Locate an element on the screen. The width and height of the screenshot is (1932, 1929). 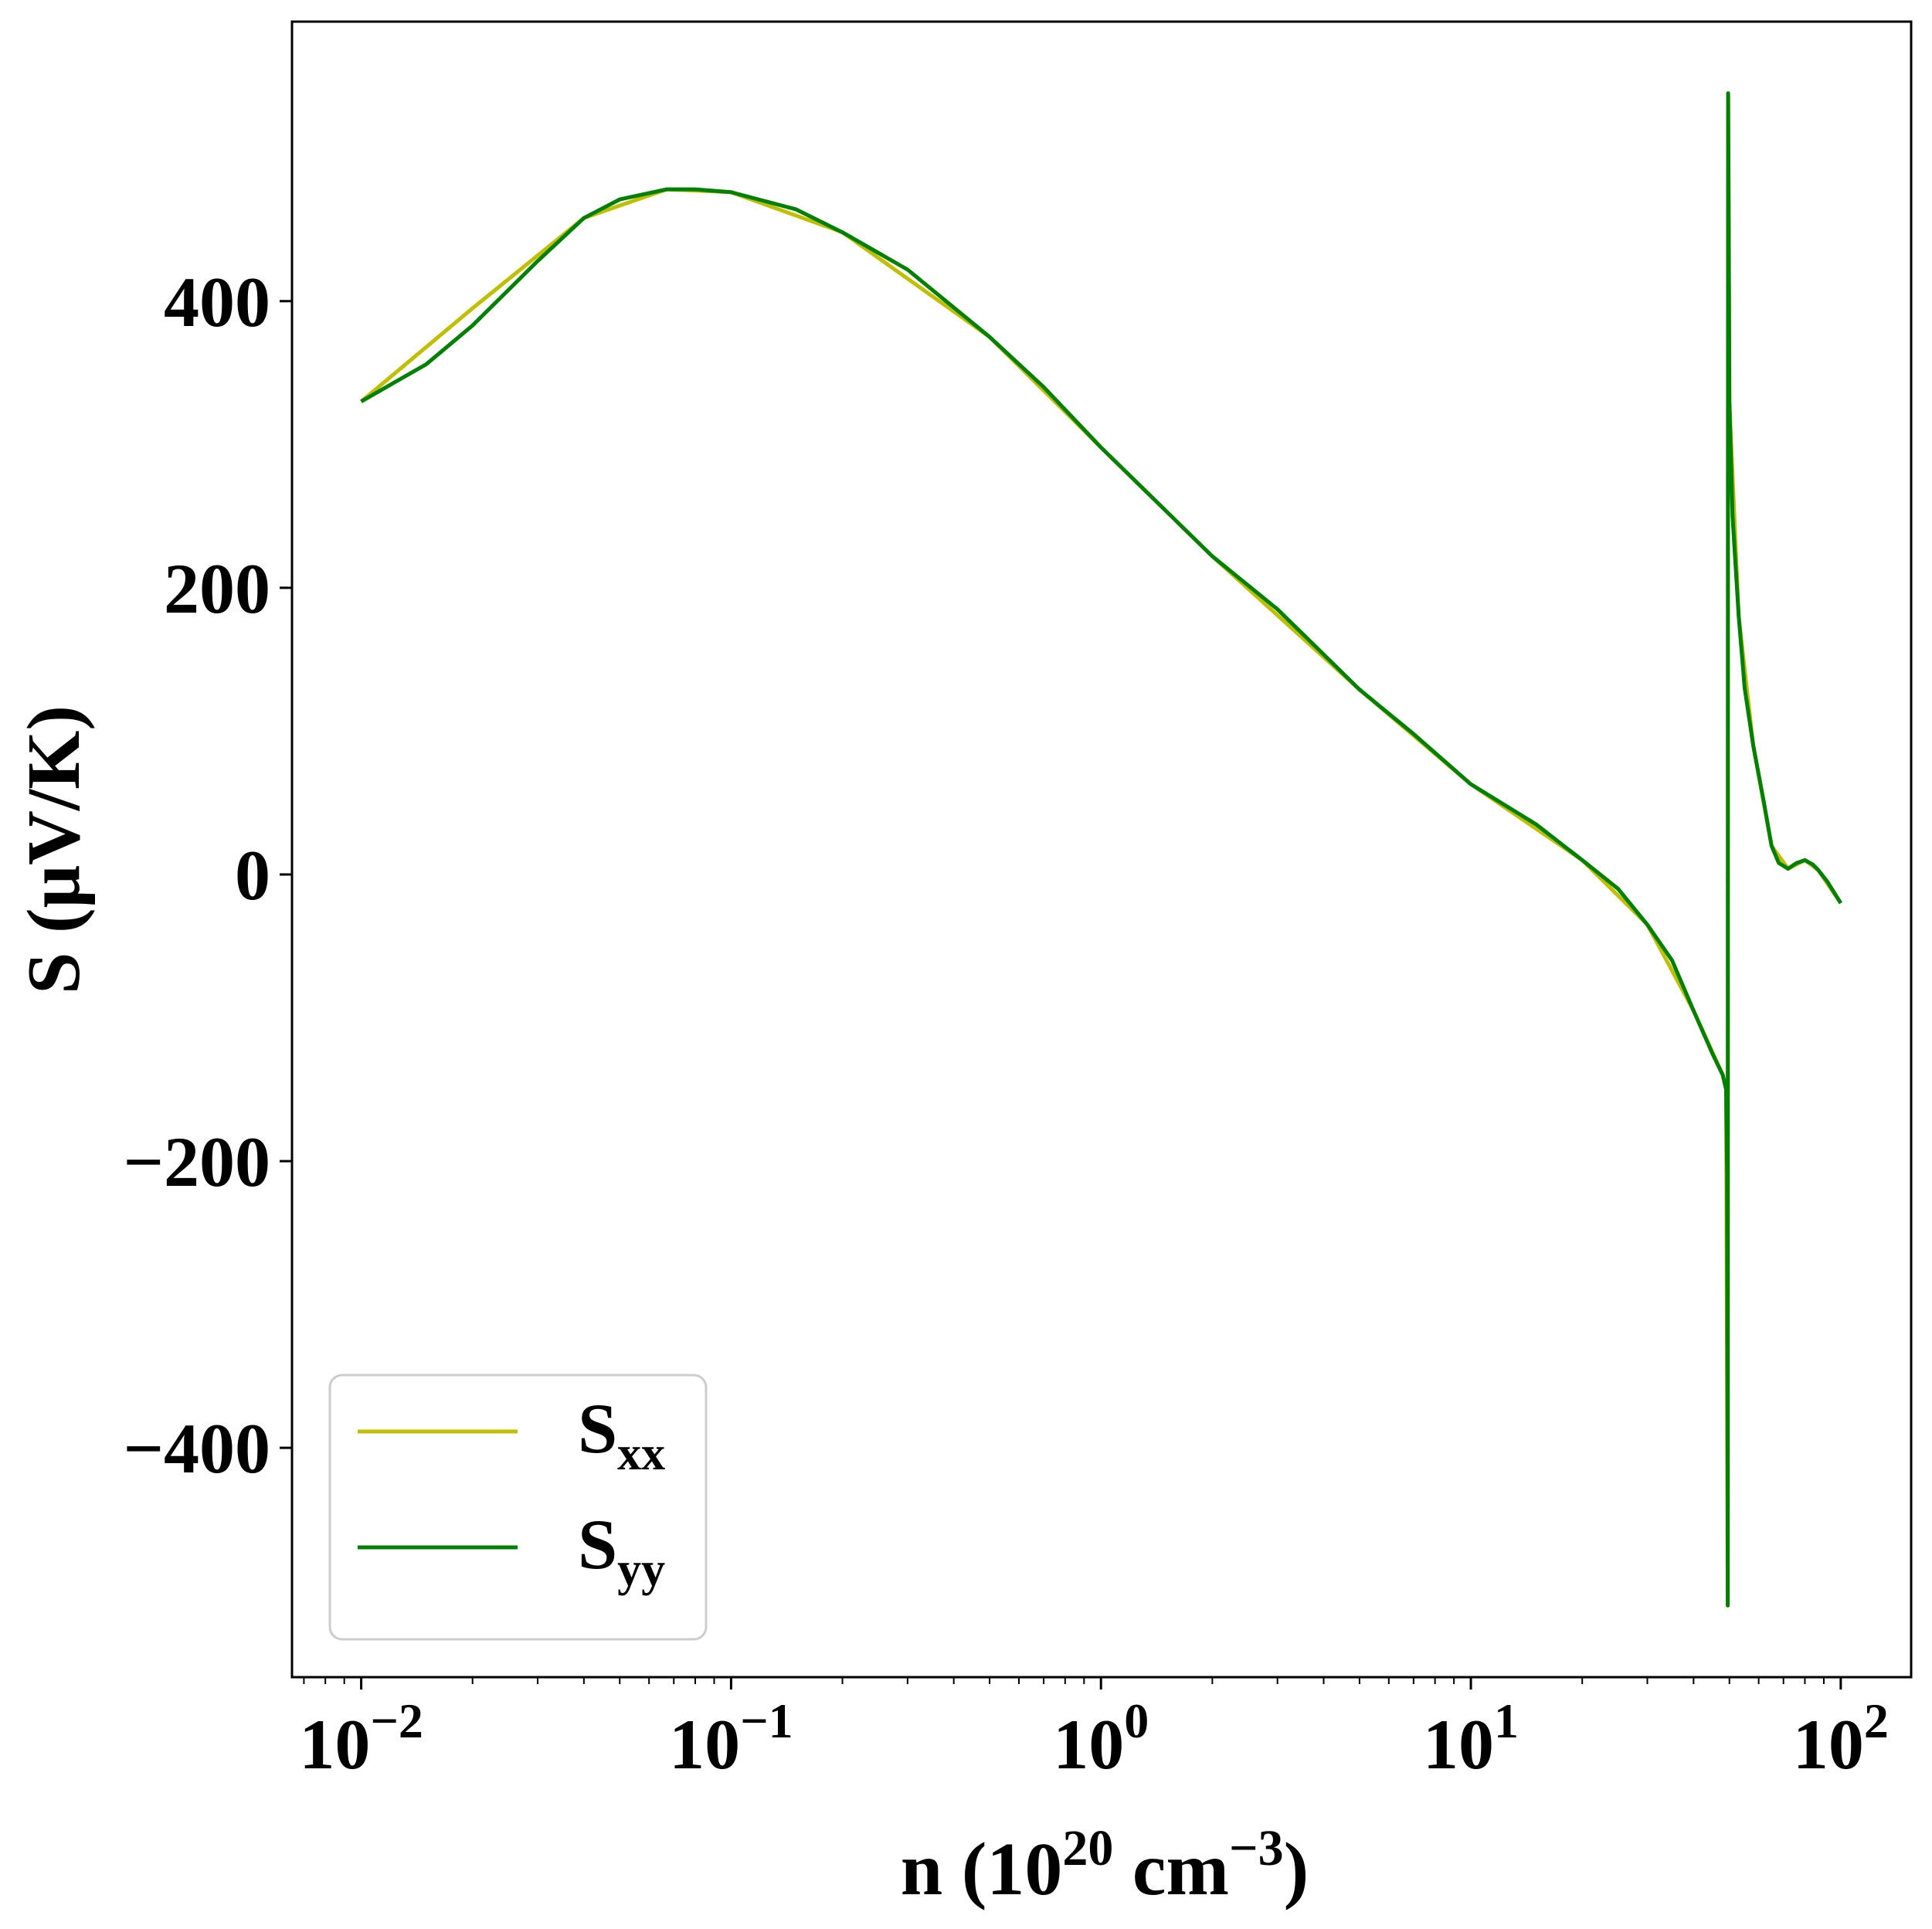
legend-label-sxx-sub: xx is located at coordinates (641, 1454).